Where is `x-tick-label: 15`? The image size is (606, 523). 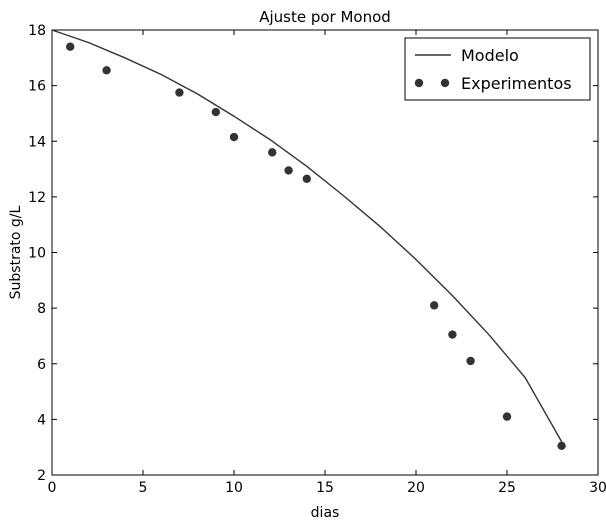
x-tick-label: 15 is located at coordinates (325, 488).